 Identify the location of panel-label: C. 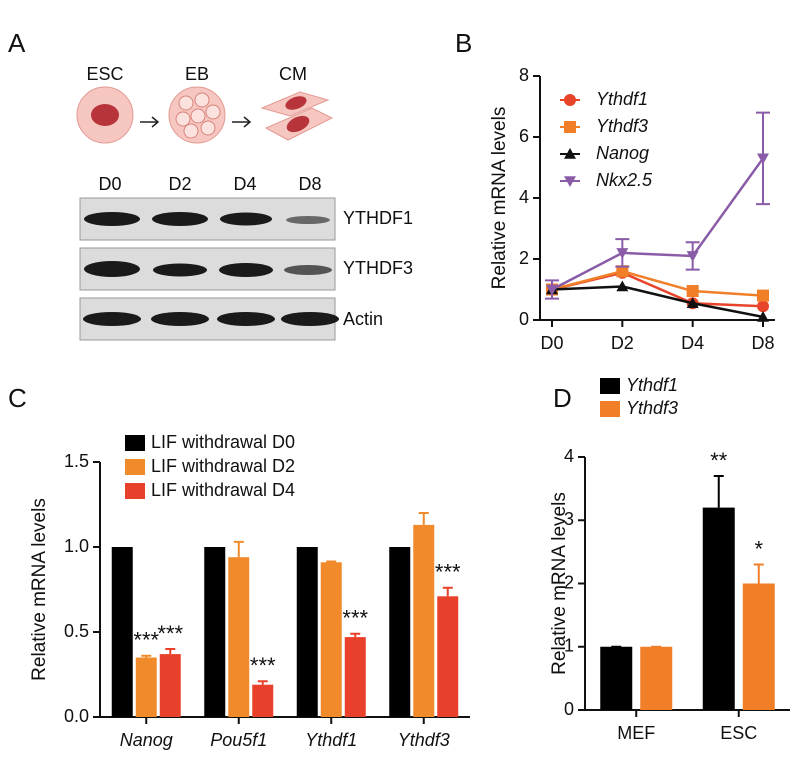
(17, 398).